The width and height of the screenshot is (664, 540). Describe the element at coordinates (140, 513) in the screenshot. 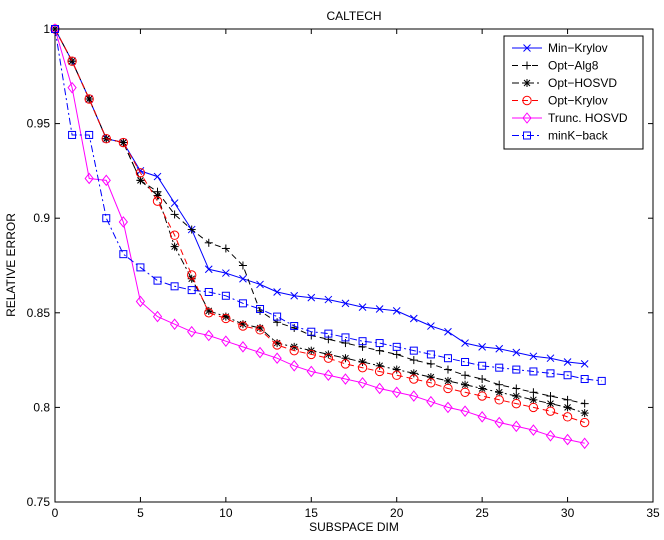

I see `x-tick-label: 5` at that location.